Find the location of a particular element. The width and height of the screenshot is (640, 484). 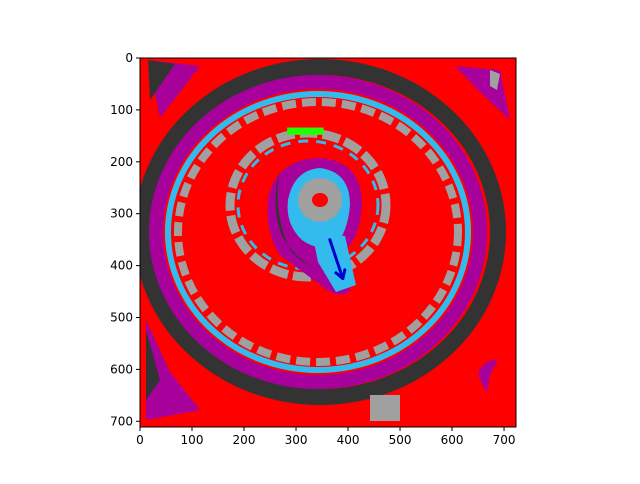

bottom-gray-patch is located at coordinates (385, 408).